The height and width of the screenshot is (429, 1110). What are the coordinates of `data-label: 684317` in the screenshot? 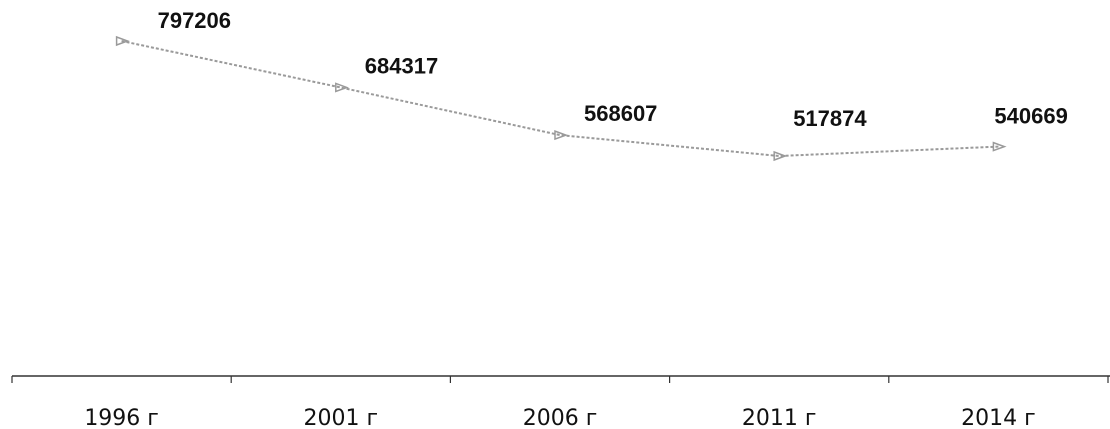 It's located at (401, 66).